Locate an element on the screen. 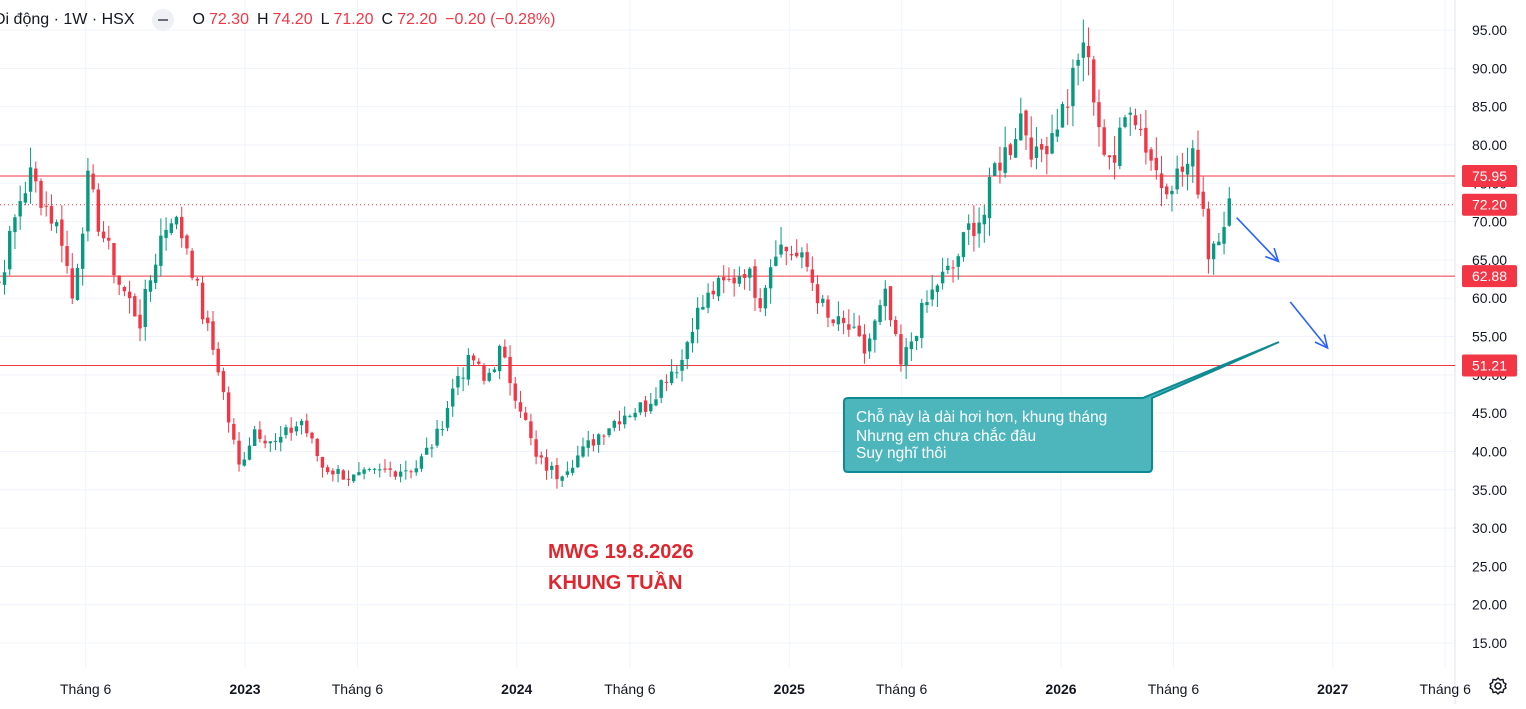 The width and height of the screenshot is (1526, 709). x-tick-label: 2024 is located at coordinates (516, 689).